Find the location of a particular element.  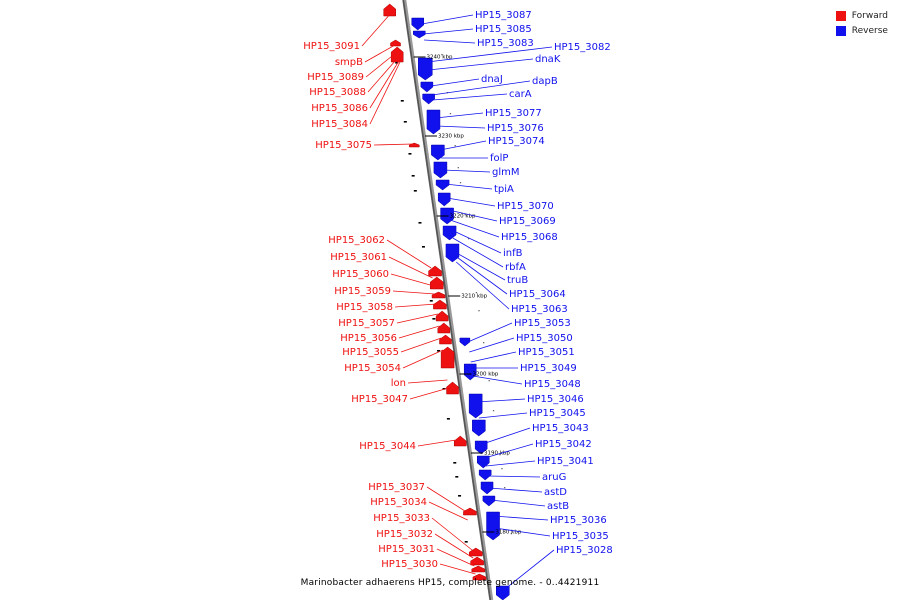

reverse-label-20: HP15_3064 is located at coordinates (537, 294).